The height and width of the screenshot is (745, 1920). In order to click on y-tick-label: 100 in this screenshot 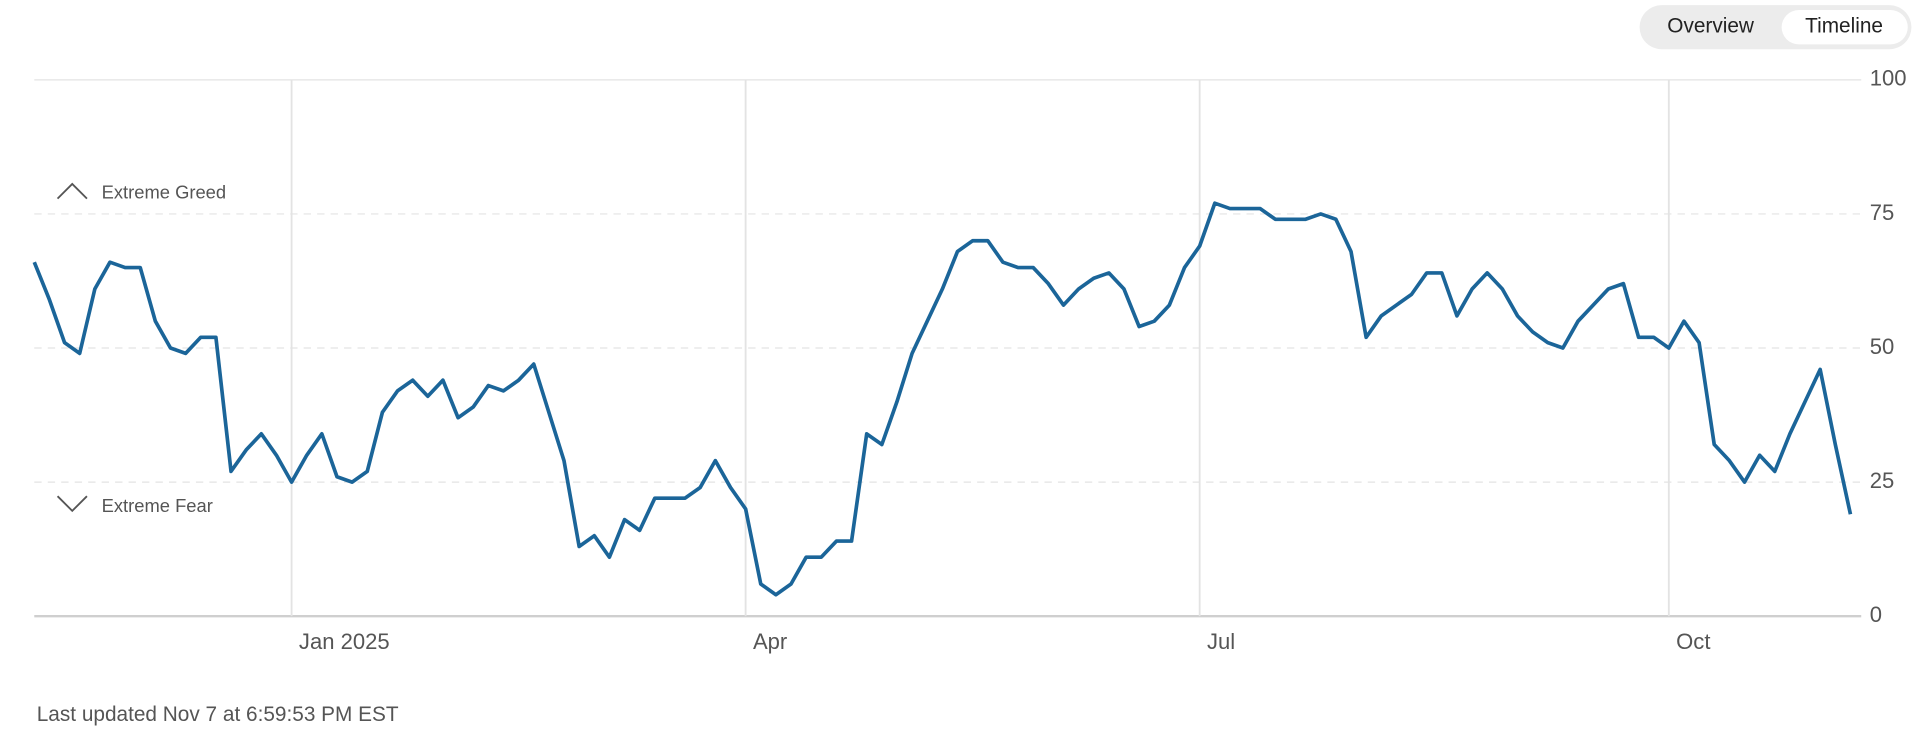, I will do `click(1888, 78)`.